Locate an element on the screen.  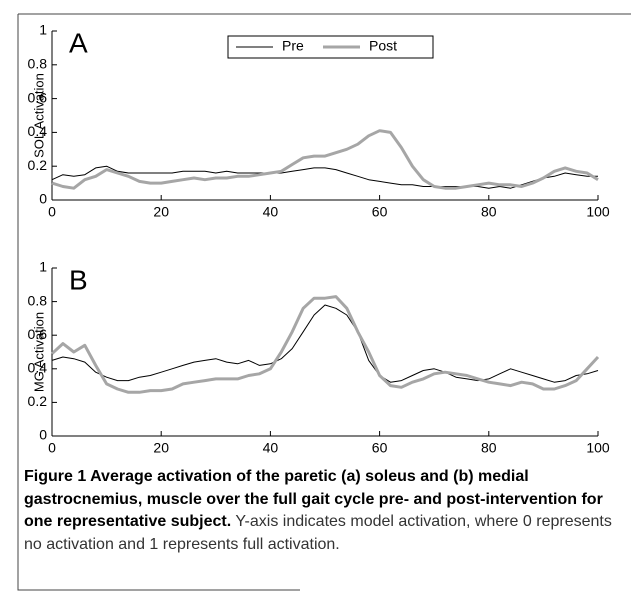
y-axis-label: SOL Activation is located at coordinates (38, 115).